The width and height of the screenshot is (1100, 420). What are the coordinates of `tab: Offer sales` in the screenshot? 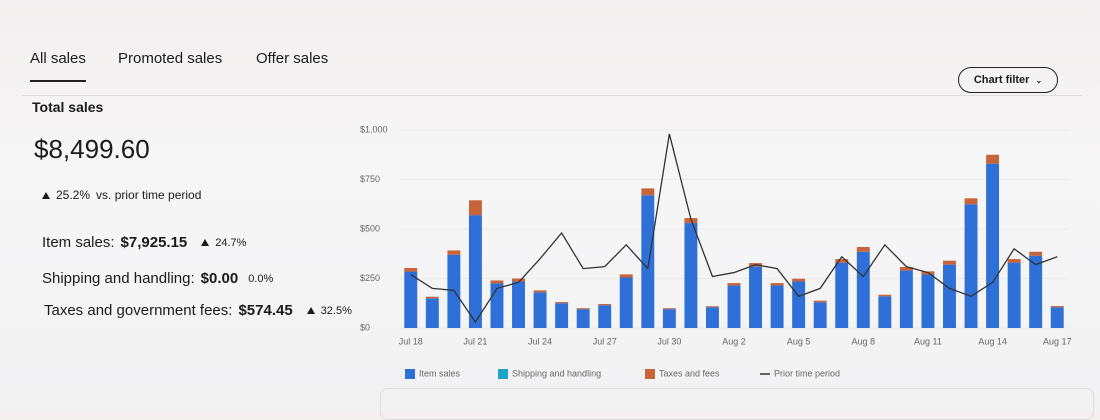 It's located at (292, 58).